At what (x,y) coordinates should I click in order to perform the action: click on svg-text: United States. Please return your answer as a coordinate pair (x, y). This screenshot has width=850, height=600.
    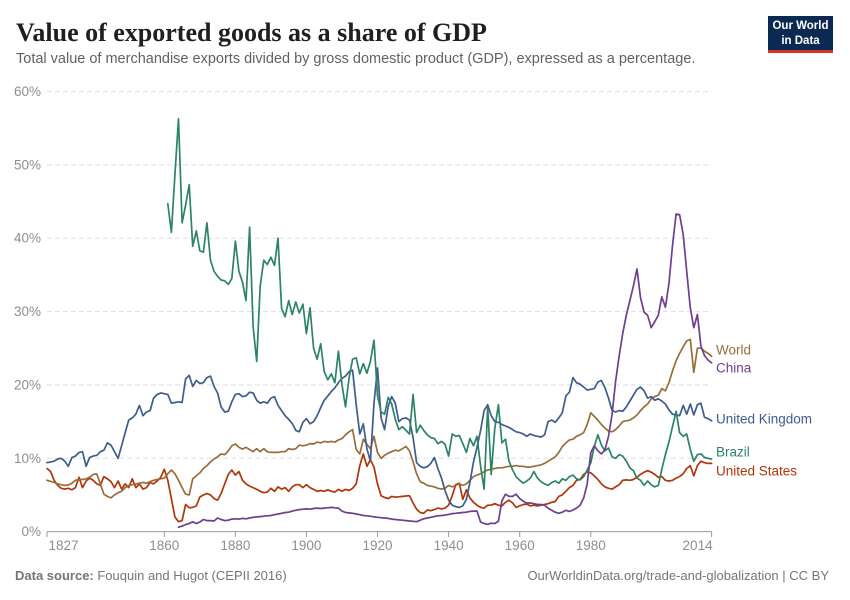
    Looking at the image, I should click on (756, 471).